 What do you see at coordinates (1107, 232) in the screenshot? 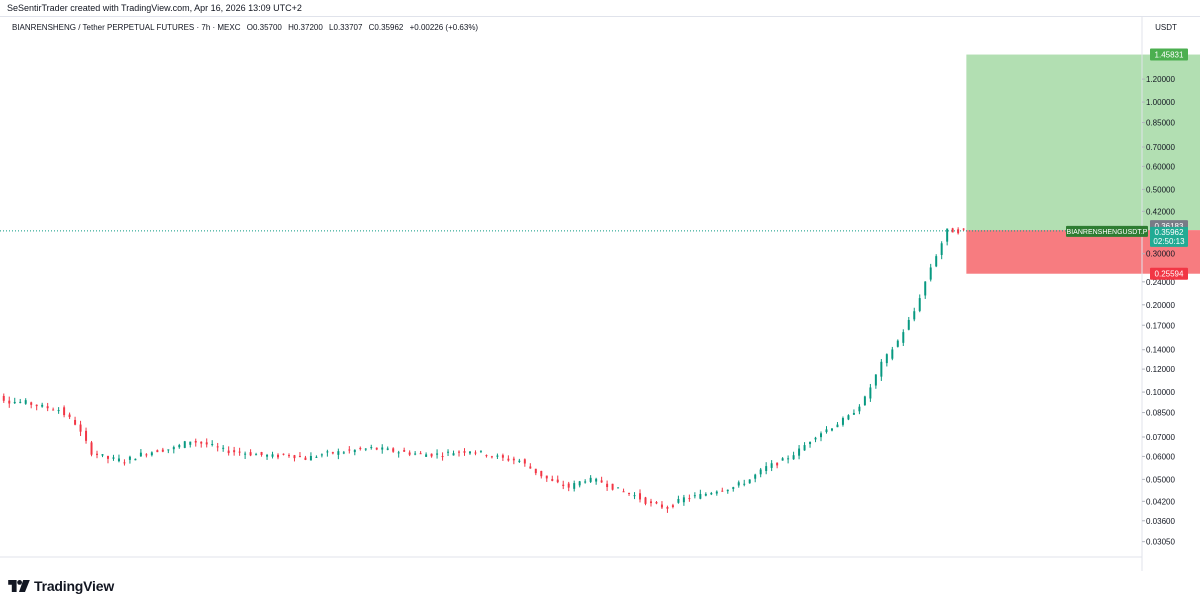
I see `symbol-tag-text: BIANRENSHENGUSDT.P` at bounding box center [1107, 232].